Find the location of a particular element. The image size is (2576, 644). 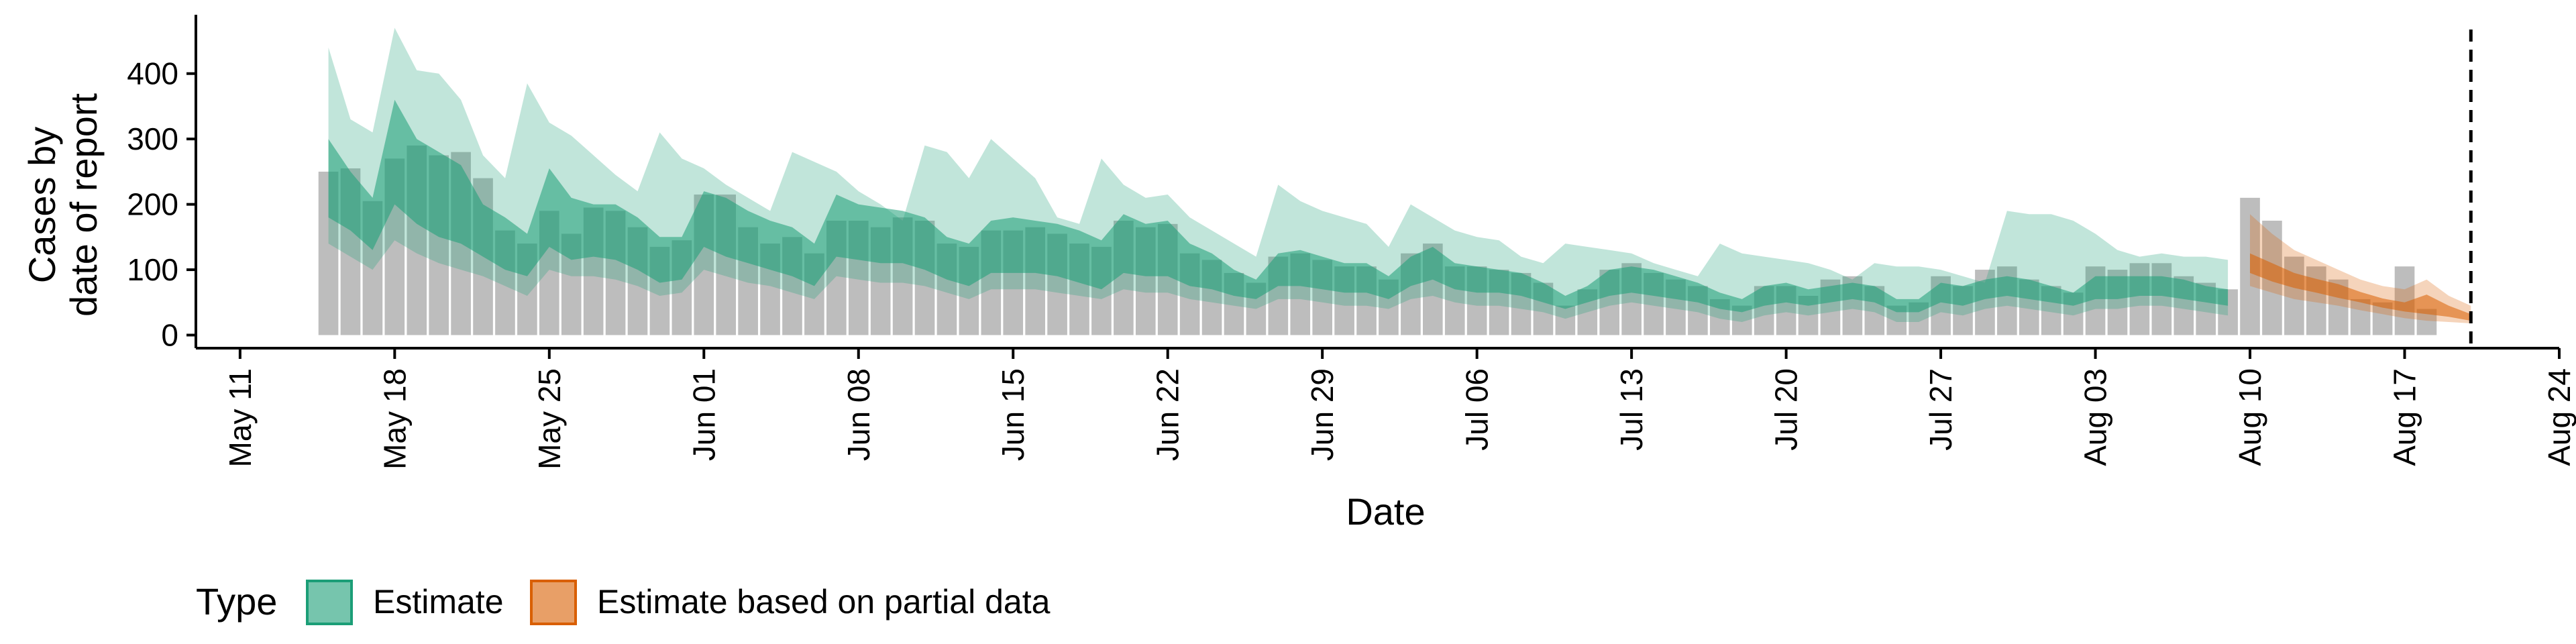

y-tick-label: 100 is located at coordinates (152, 269).